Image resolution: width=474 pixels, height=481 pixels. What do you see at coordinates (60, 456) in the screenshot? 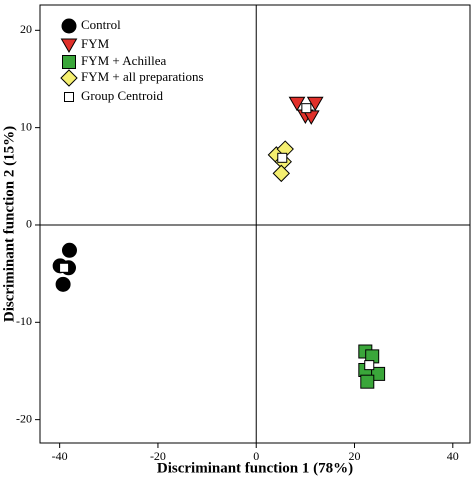
I see `x-tick-label: -40` at bounding box center [60, 456].